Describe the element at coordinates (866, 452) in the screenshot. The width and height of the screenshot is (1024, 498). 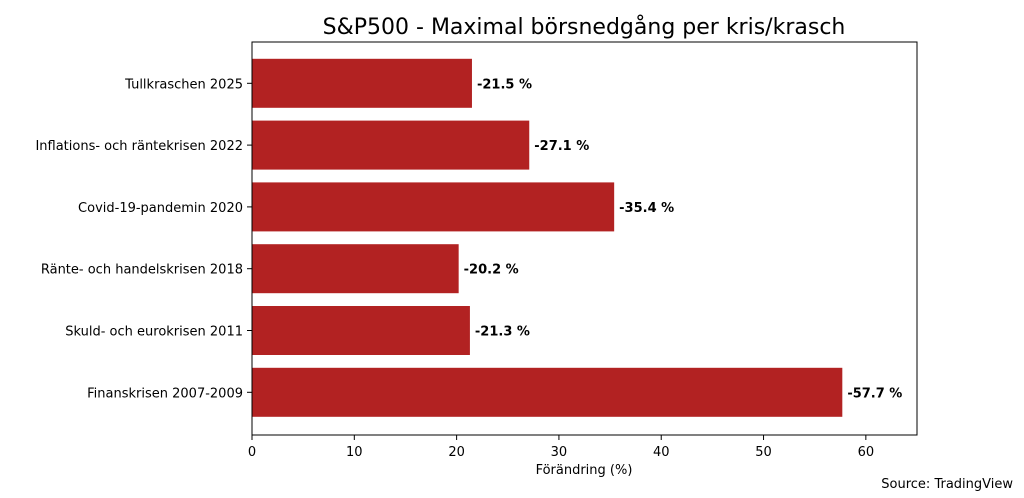
I see `x-tick-label: 60` at that location.